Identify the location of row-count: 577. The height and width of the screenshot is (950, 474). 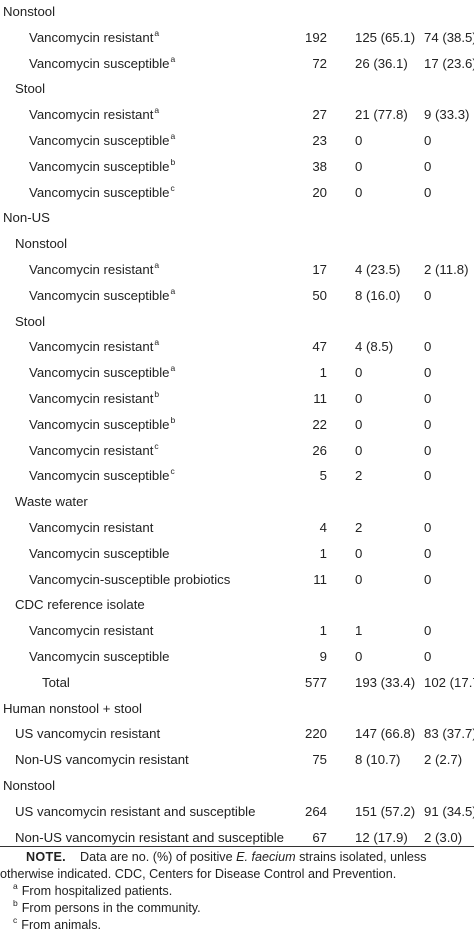
(315, 682).